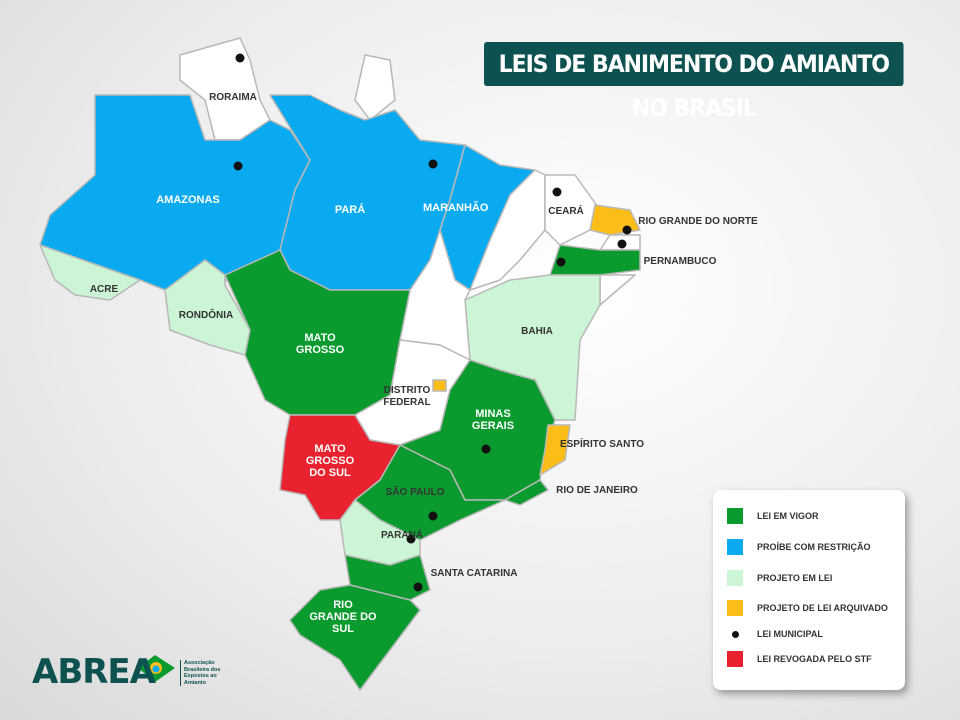  Describe the element at coordinates (94, 672) in the screenshot. I see `logo: ABREA` at that location.